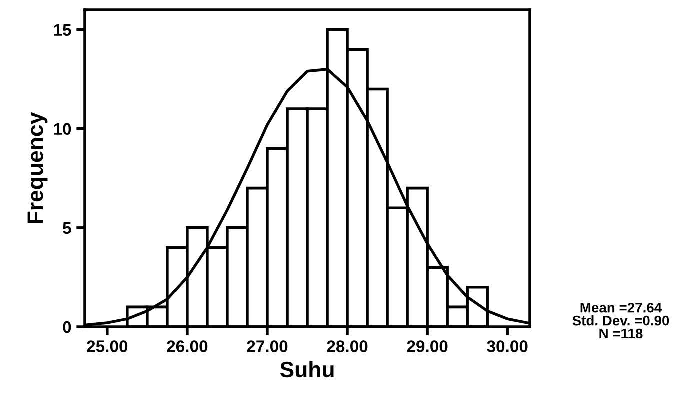  I want to click on text: N =118, so click(621, 333).